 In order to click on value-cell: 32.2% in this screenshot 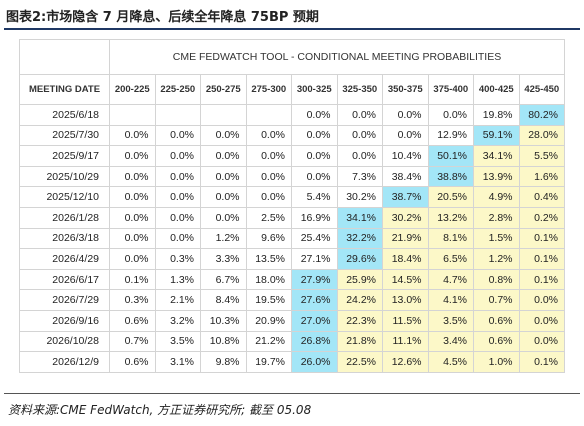, I will do `click(360, 239)`.